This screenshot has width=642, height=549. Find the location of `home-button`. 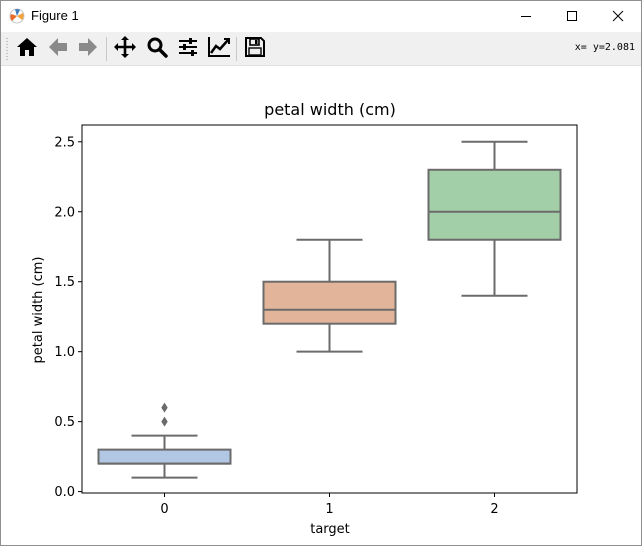

home-button is located at coordinates (26, 48).